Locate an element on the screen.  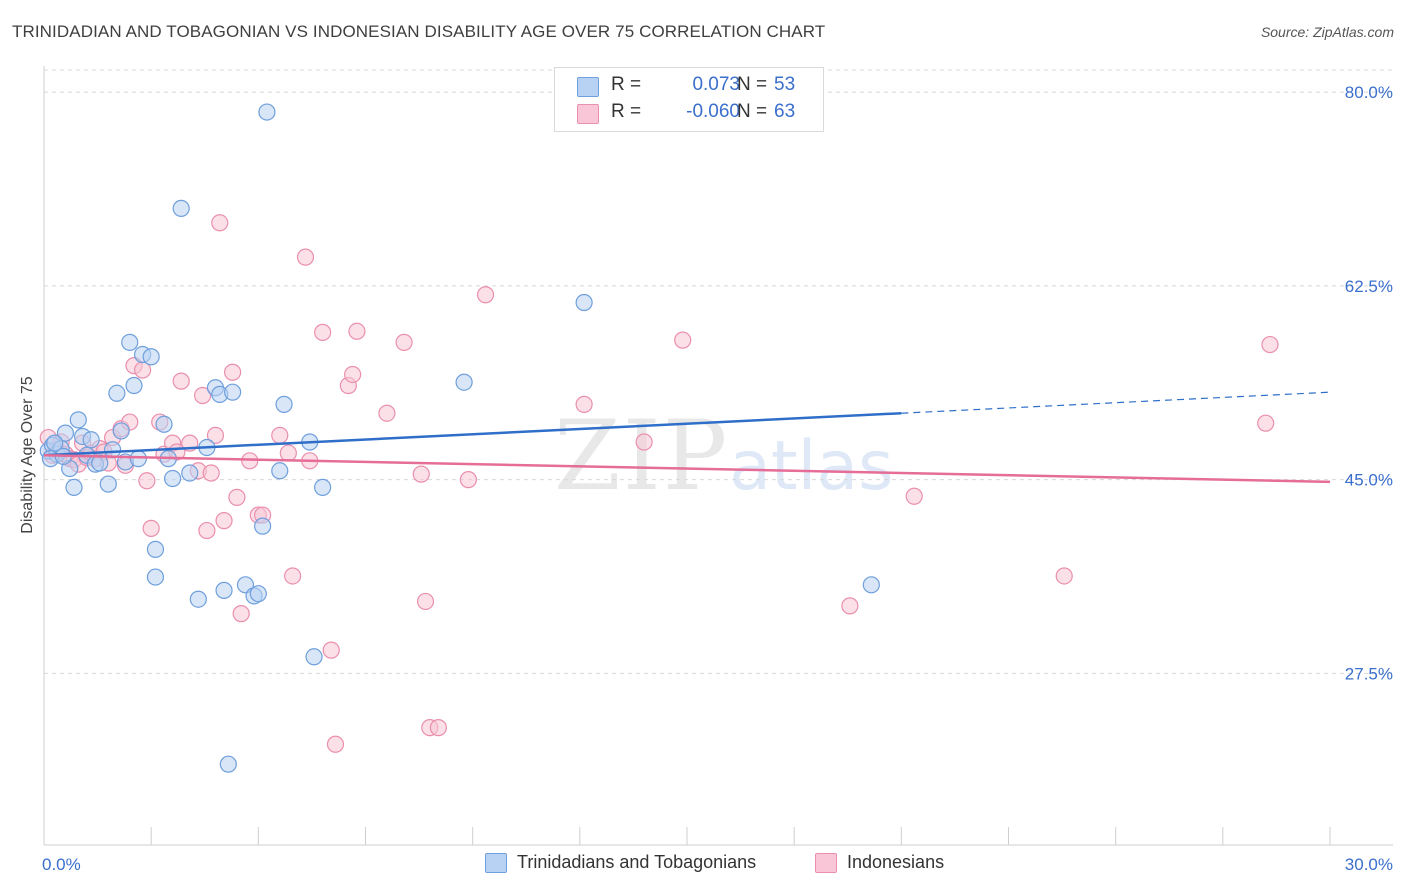
n-value: 63 is located at coordinates (785, 111).